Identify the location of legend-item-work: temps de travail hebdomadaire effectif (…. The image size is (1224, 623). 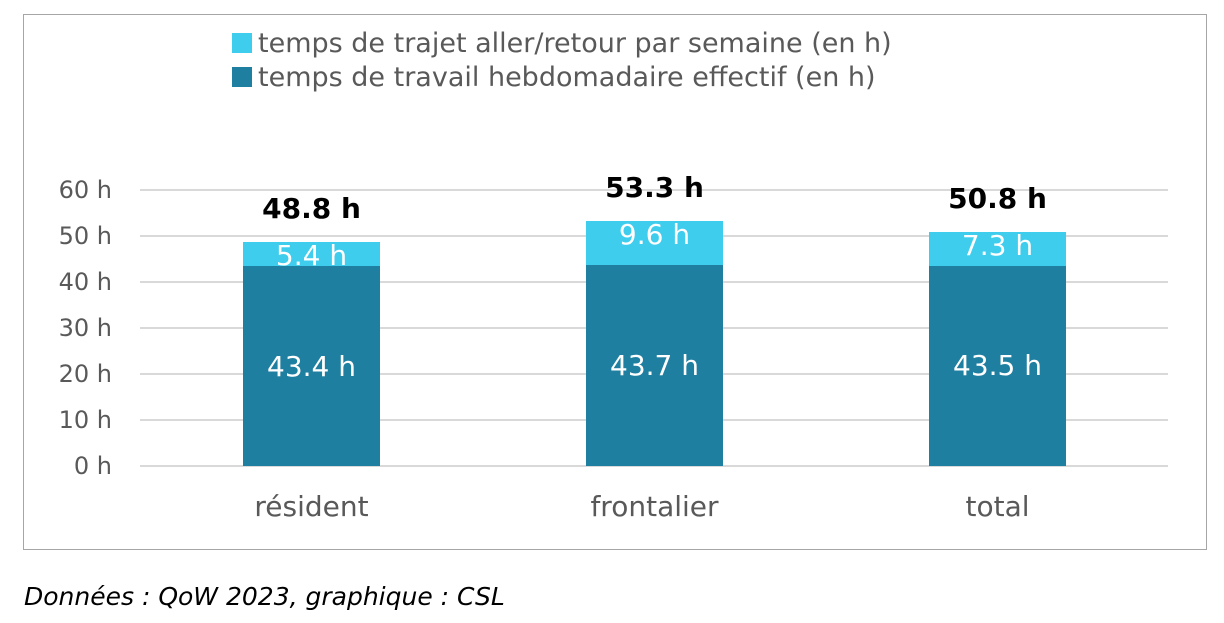
(562, 77).